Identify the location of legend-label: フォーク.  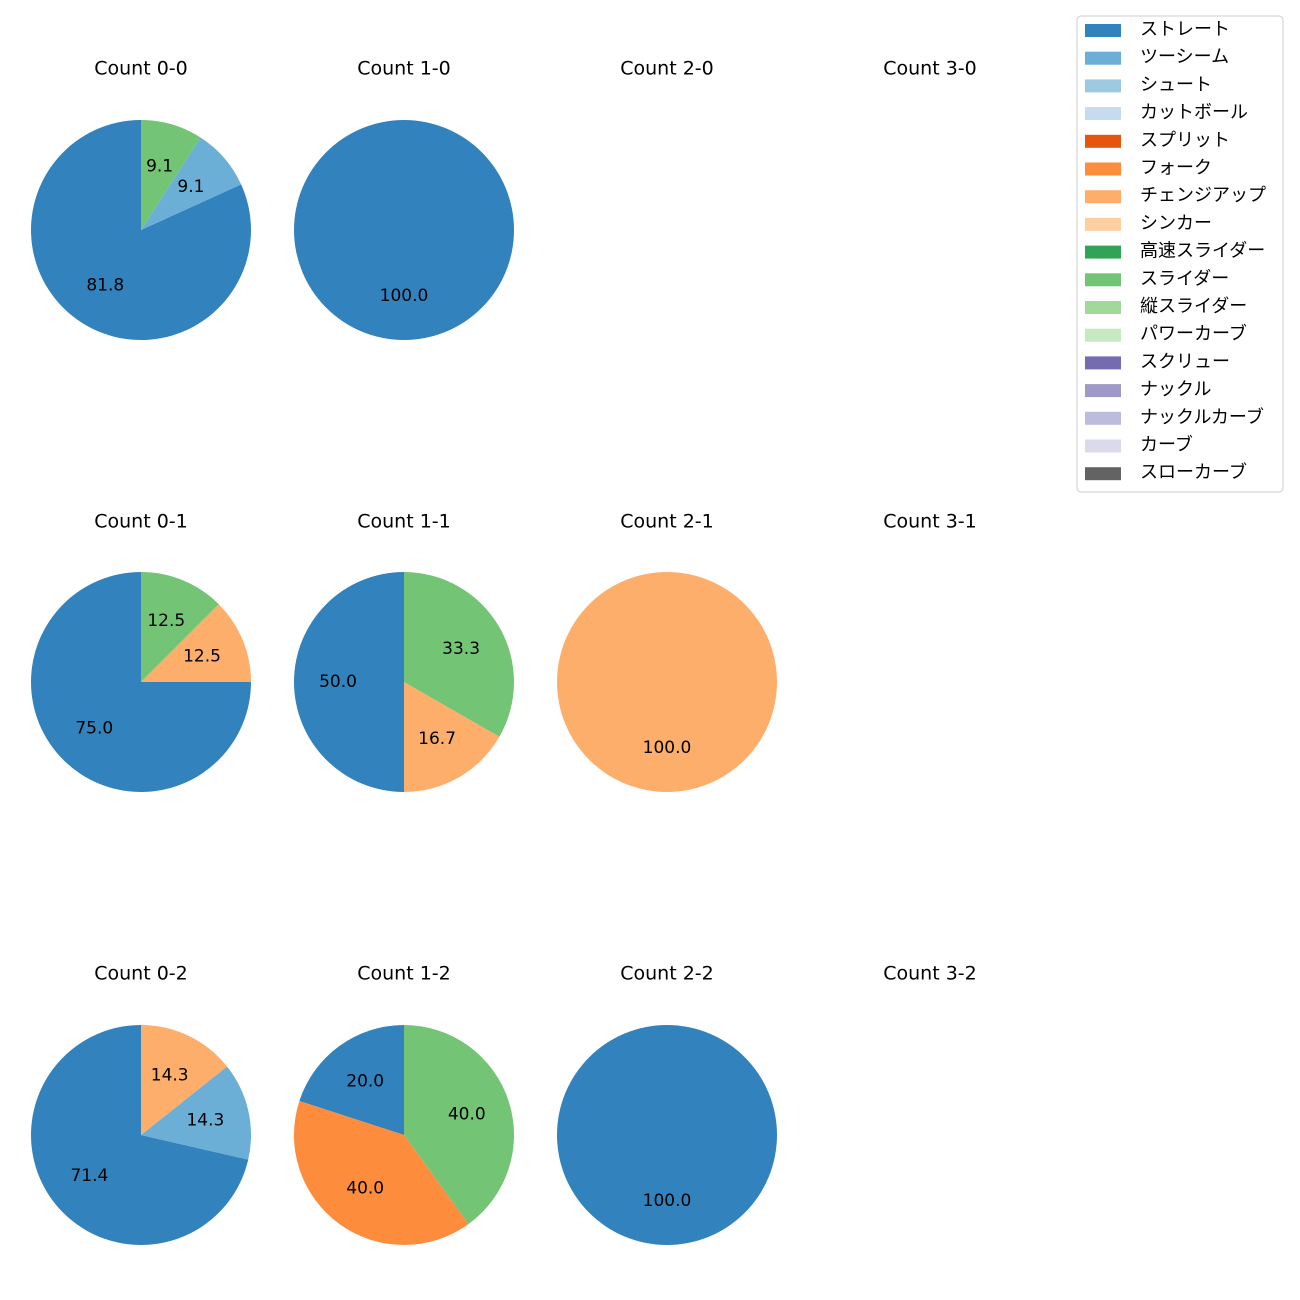
(1176, 168).